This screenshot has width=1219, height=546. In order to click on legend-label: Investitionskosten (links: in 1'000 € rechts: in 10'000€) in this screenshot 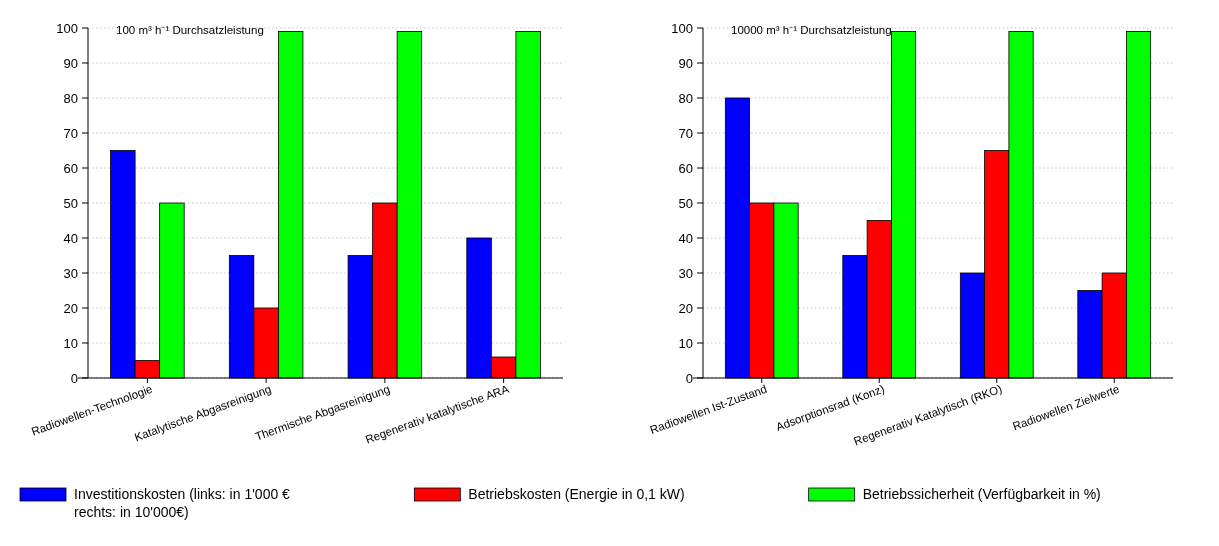, I will do `click(182, 503)`.